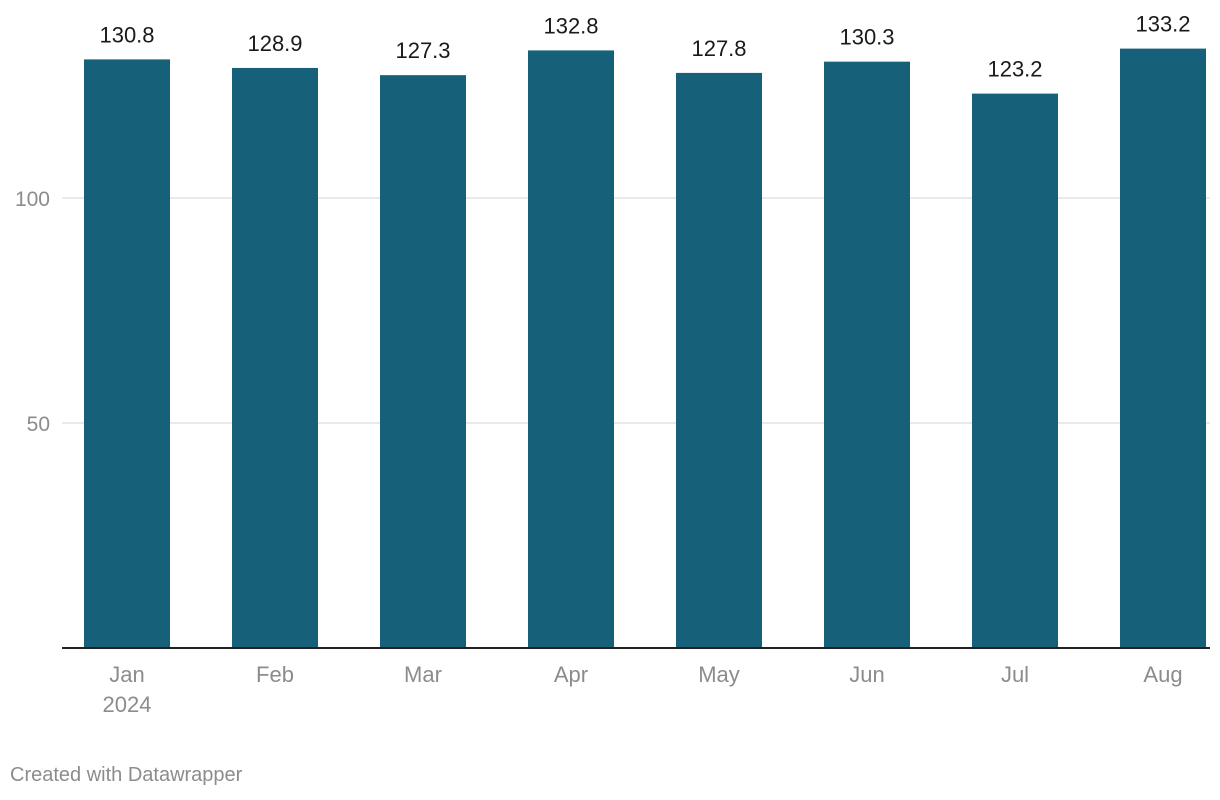 The image size is (1220, 800). Describe the element at coordinates (423, 361) in the screenshot. I see `bar-mar` at that location.